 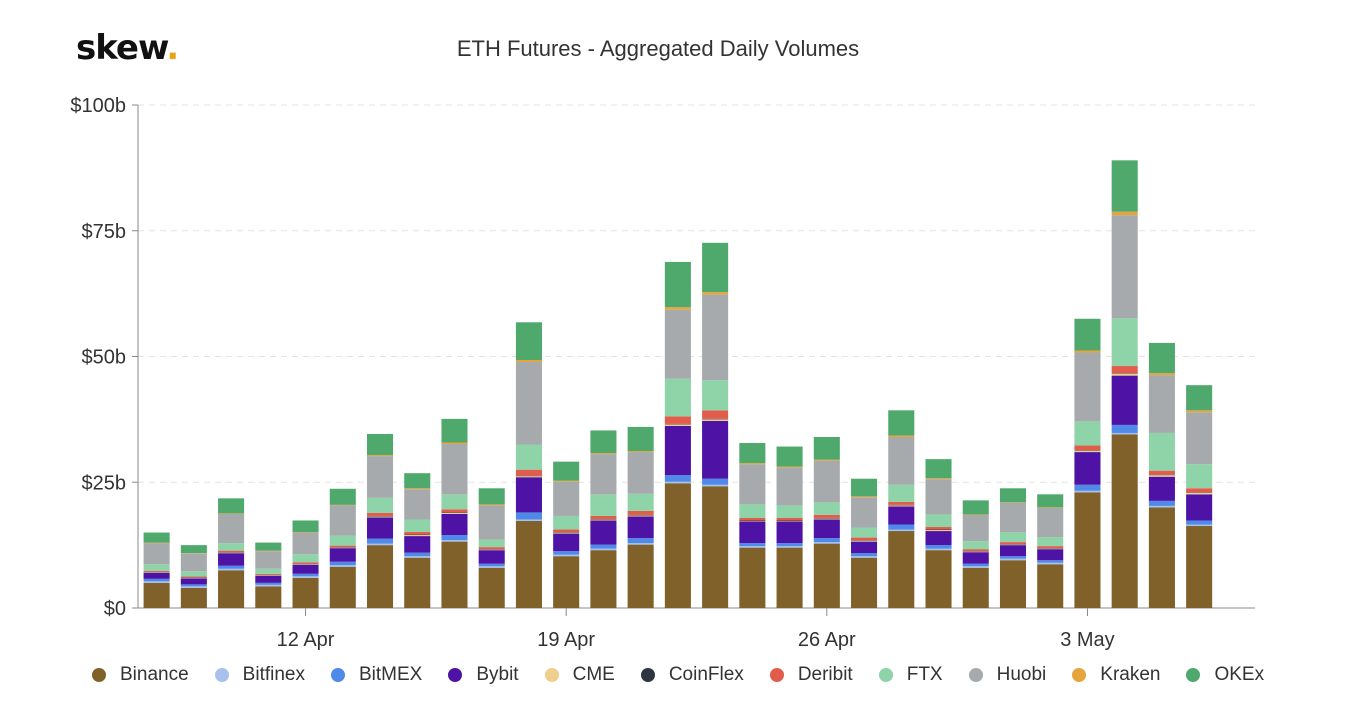 What do you see at coordinates (376, 675) in the screenshot?
I see `legend-item-bitmex: BitMEX` at bounding box center [376, 675].